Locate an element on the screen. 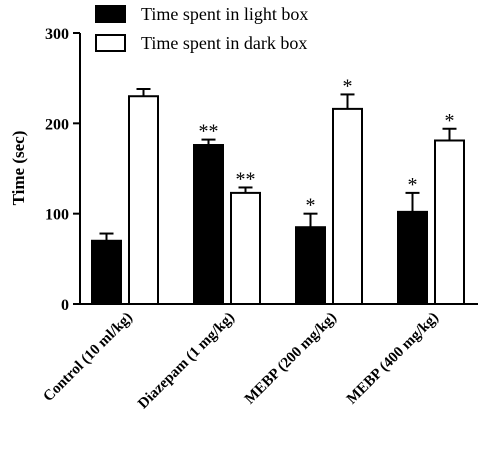 The image size is (484, 460). y-axis: 0 100 200 300 is located at coordinates (63, 170).